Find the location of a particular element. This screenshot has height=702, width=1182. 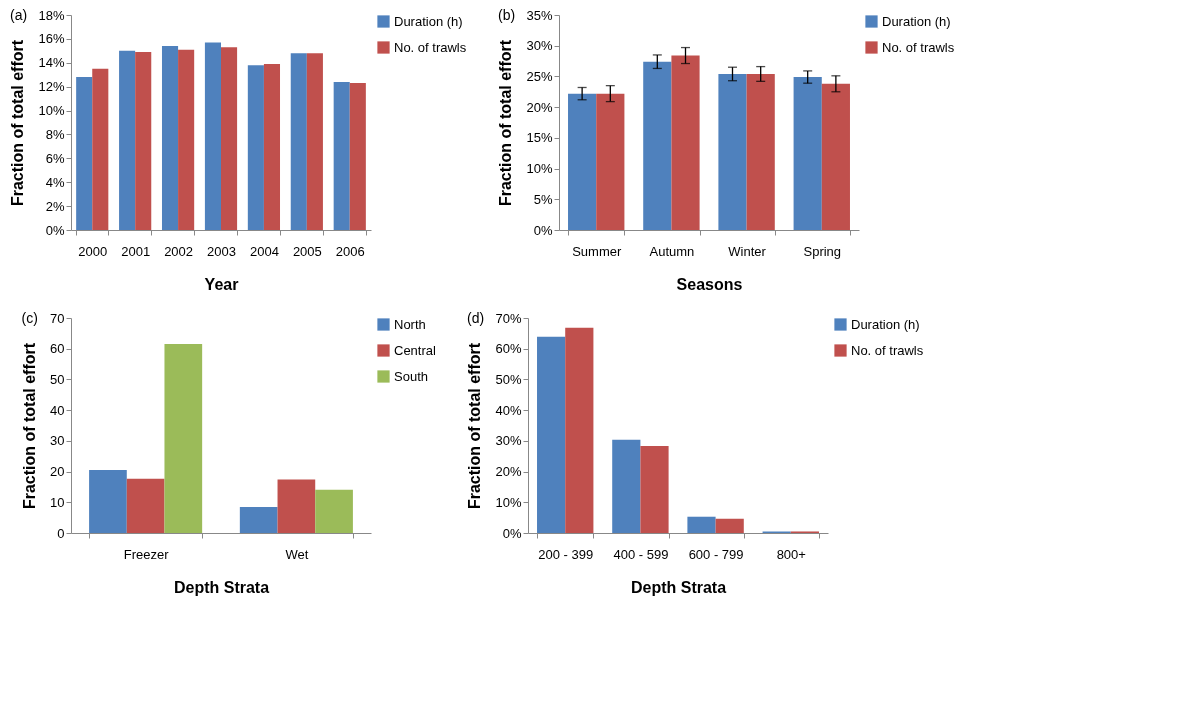

y-tick-label: 14% is located at coordinates (51, 63).